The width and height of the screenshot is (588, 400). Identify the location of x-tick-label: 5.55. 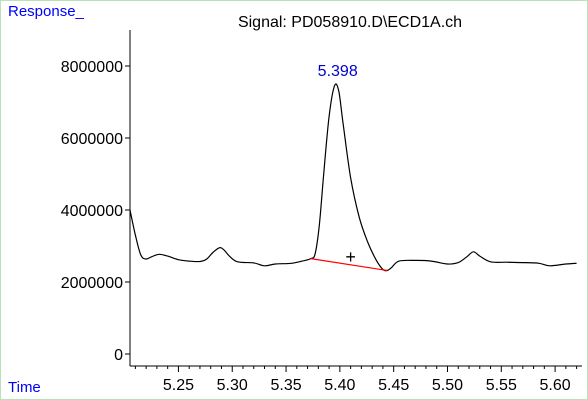
(501, 385).